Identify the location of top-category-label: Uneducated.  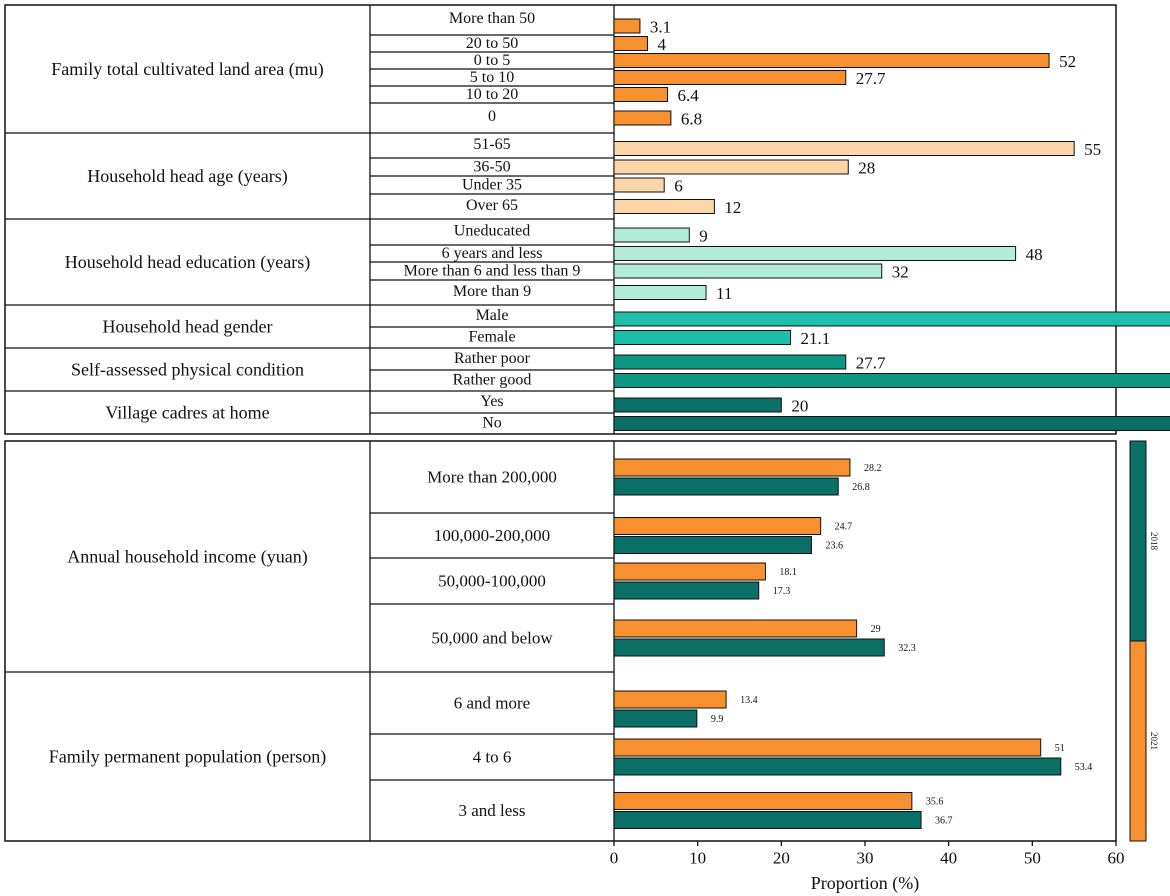
(492, 230).